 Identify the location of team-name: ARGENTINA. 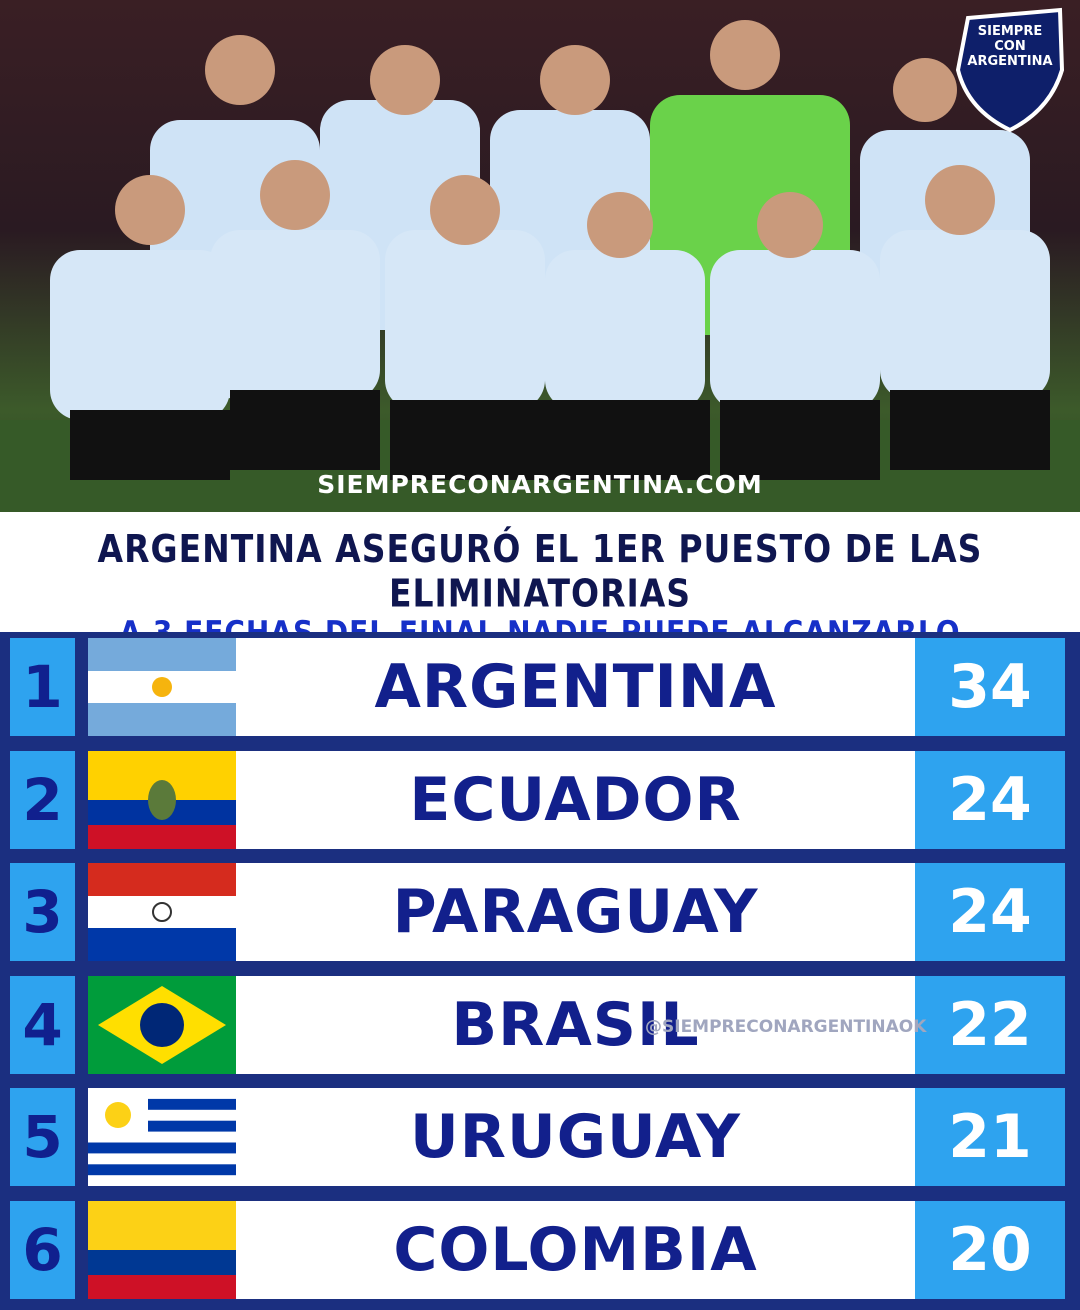
(575, 687).